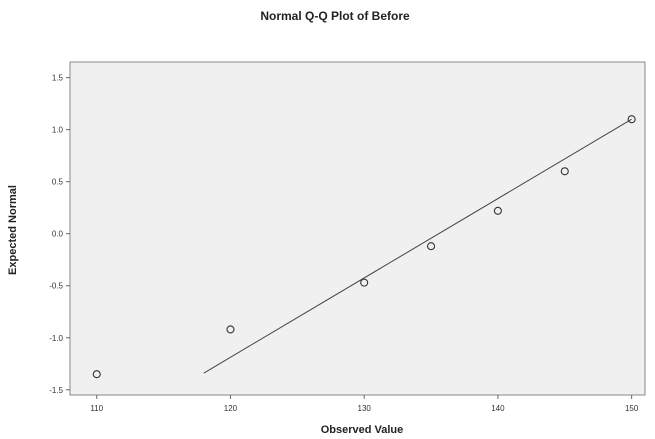 This screenshot has width=655, height=439. Describe the element at coordinates (231, 408) in the screenshot. I see `x-tick-label: 120` at that location.